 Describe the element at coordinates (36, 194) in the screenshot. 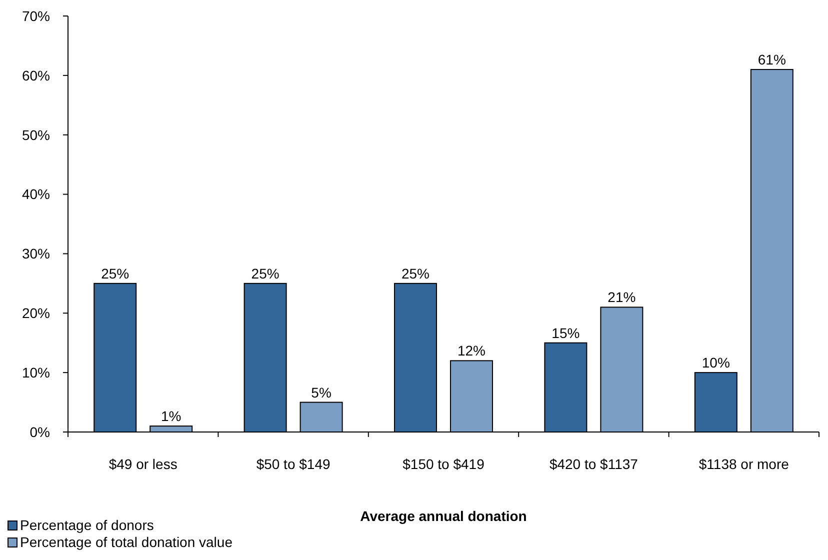

I see `y-tick-label: 40%` at that location.